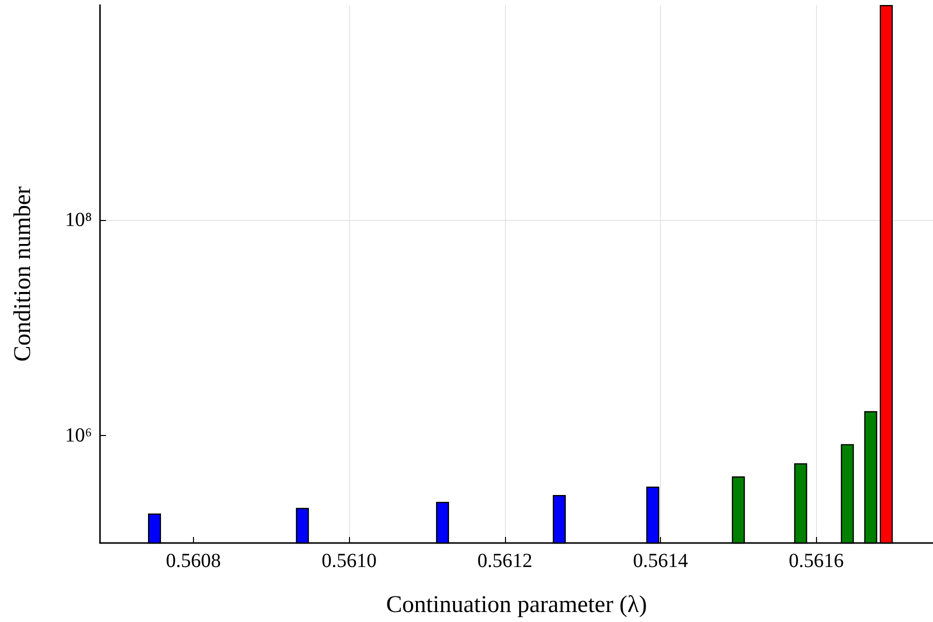 The image size is (933, 622). I want to click on y-axis-title: Condition number, so click(23, 274).